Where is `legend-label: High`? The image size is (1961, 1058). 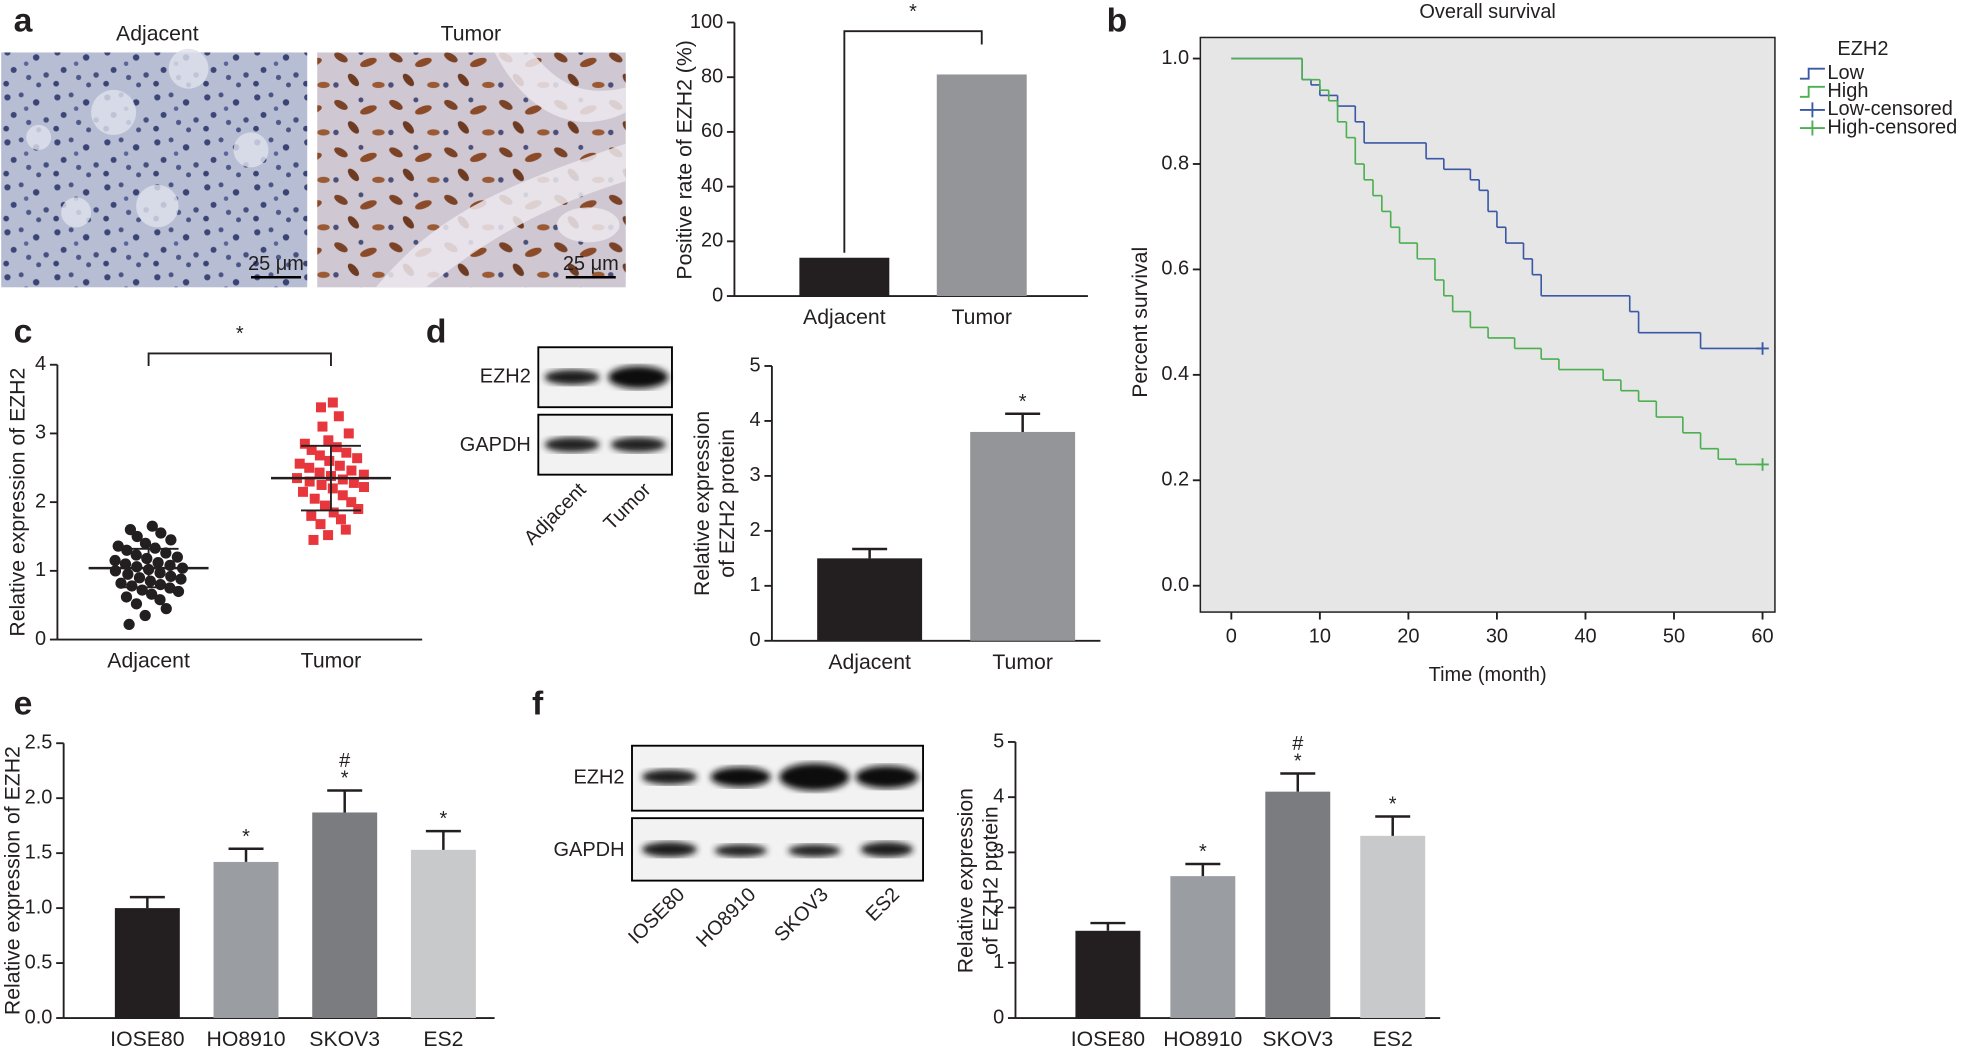
legend-label: High is located at coordinates (1847, 91).